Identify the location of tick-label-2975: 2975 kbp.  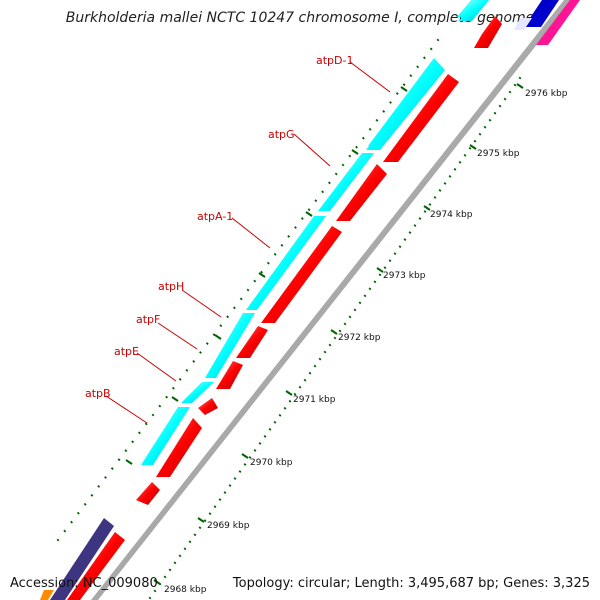
(498, 154).